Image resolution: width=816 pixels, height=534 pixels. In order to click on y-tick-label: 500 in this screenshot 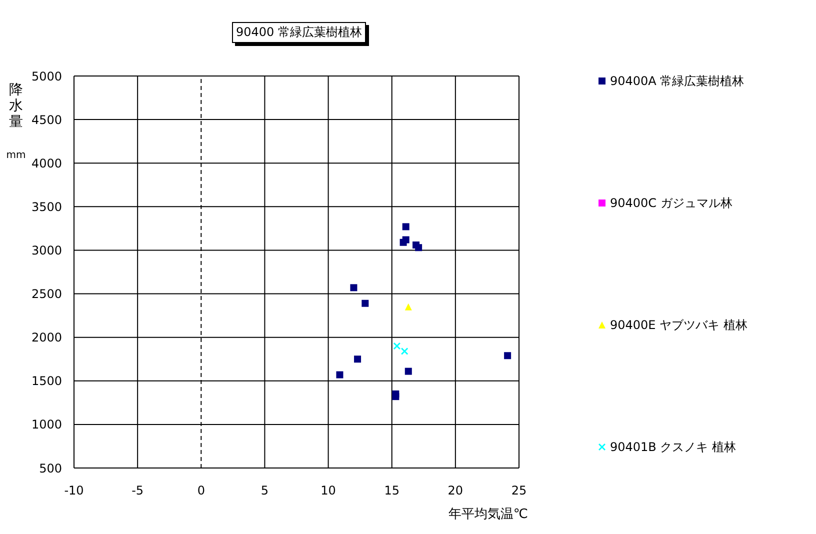, I will do `click(50, 468)`.